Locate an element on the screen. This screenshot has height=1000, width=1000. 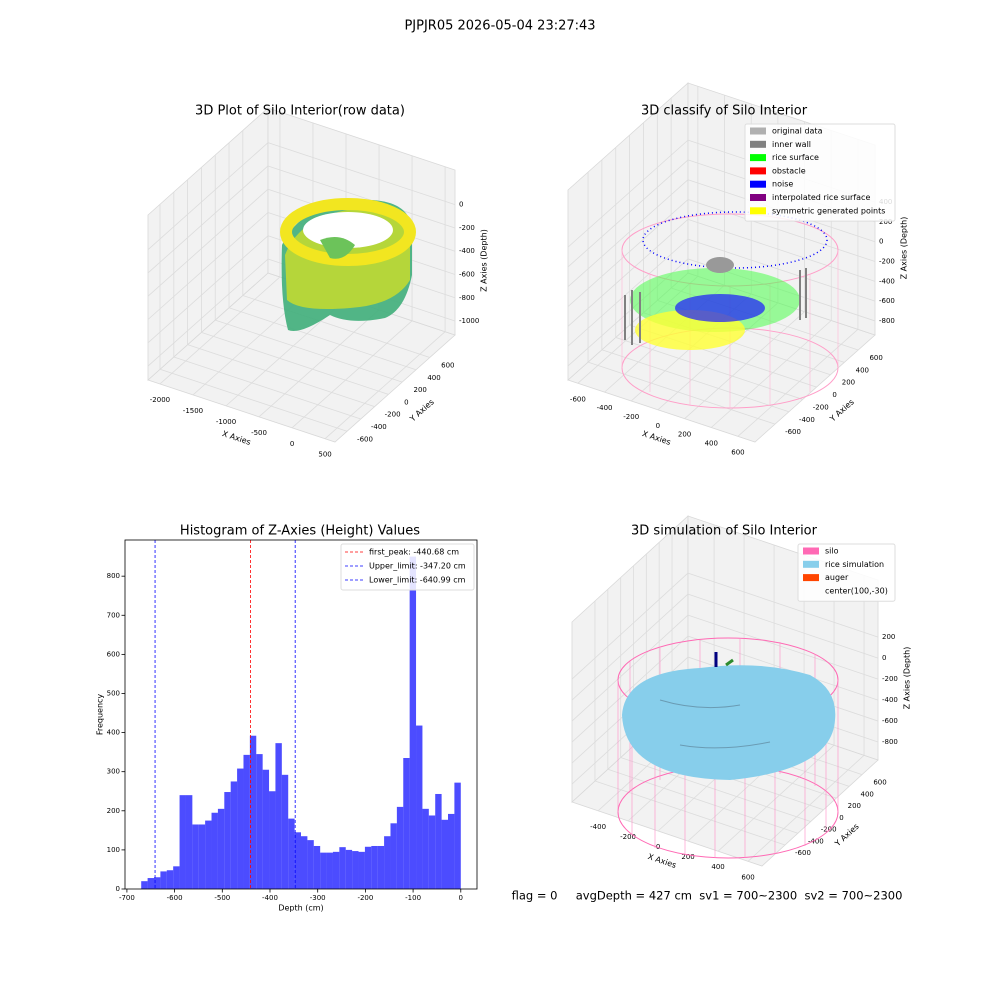
z-tick-label: -200 is located at coordinates (467, 228).